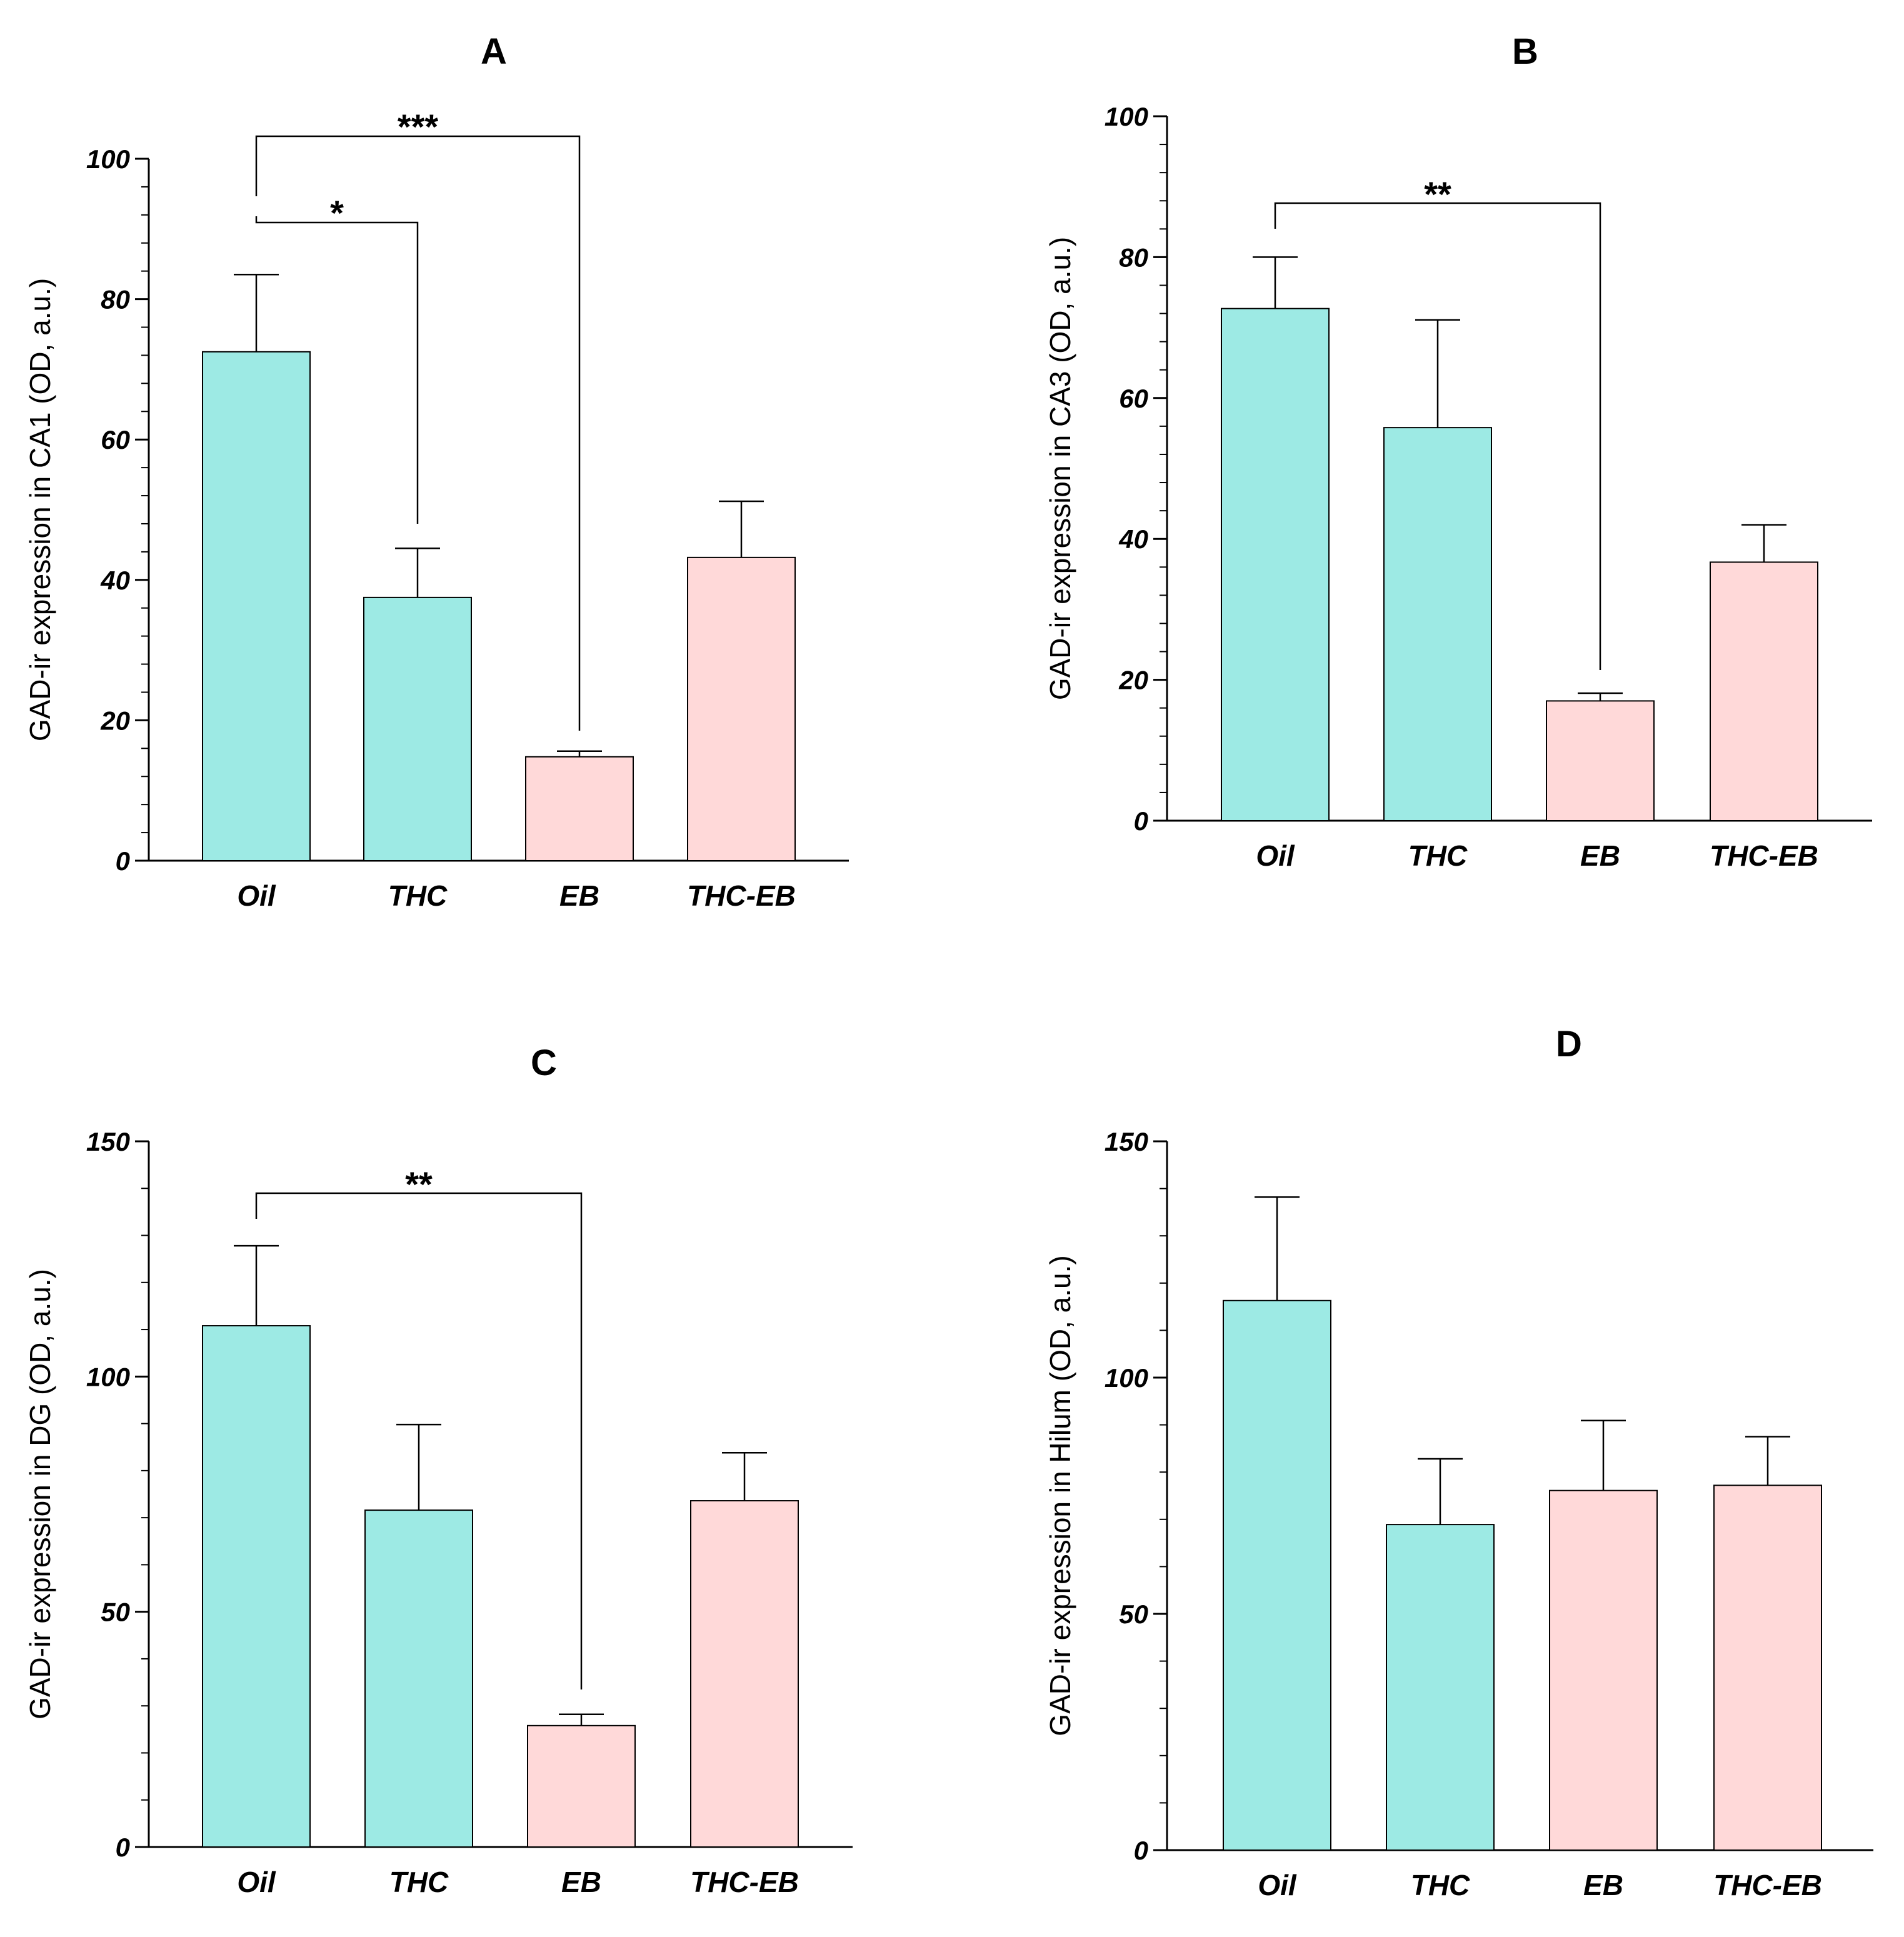 The width and height of the screenshot is (1904, 1937). Describe the element at coordinates (1569, 1044) in the screenshot. I see `panel-title: D` at that location.